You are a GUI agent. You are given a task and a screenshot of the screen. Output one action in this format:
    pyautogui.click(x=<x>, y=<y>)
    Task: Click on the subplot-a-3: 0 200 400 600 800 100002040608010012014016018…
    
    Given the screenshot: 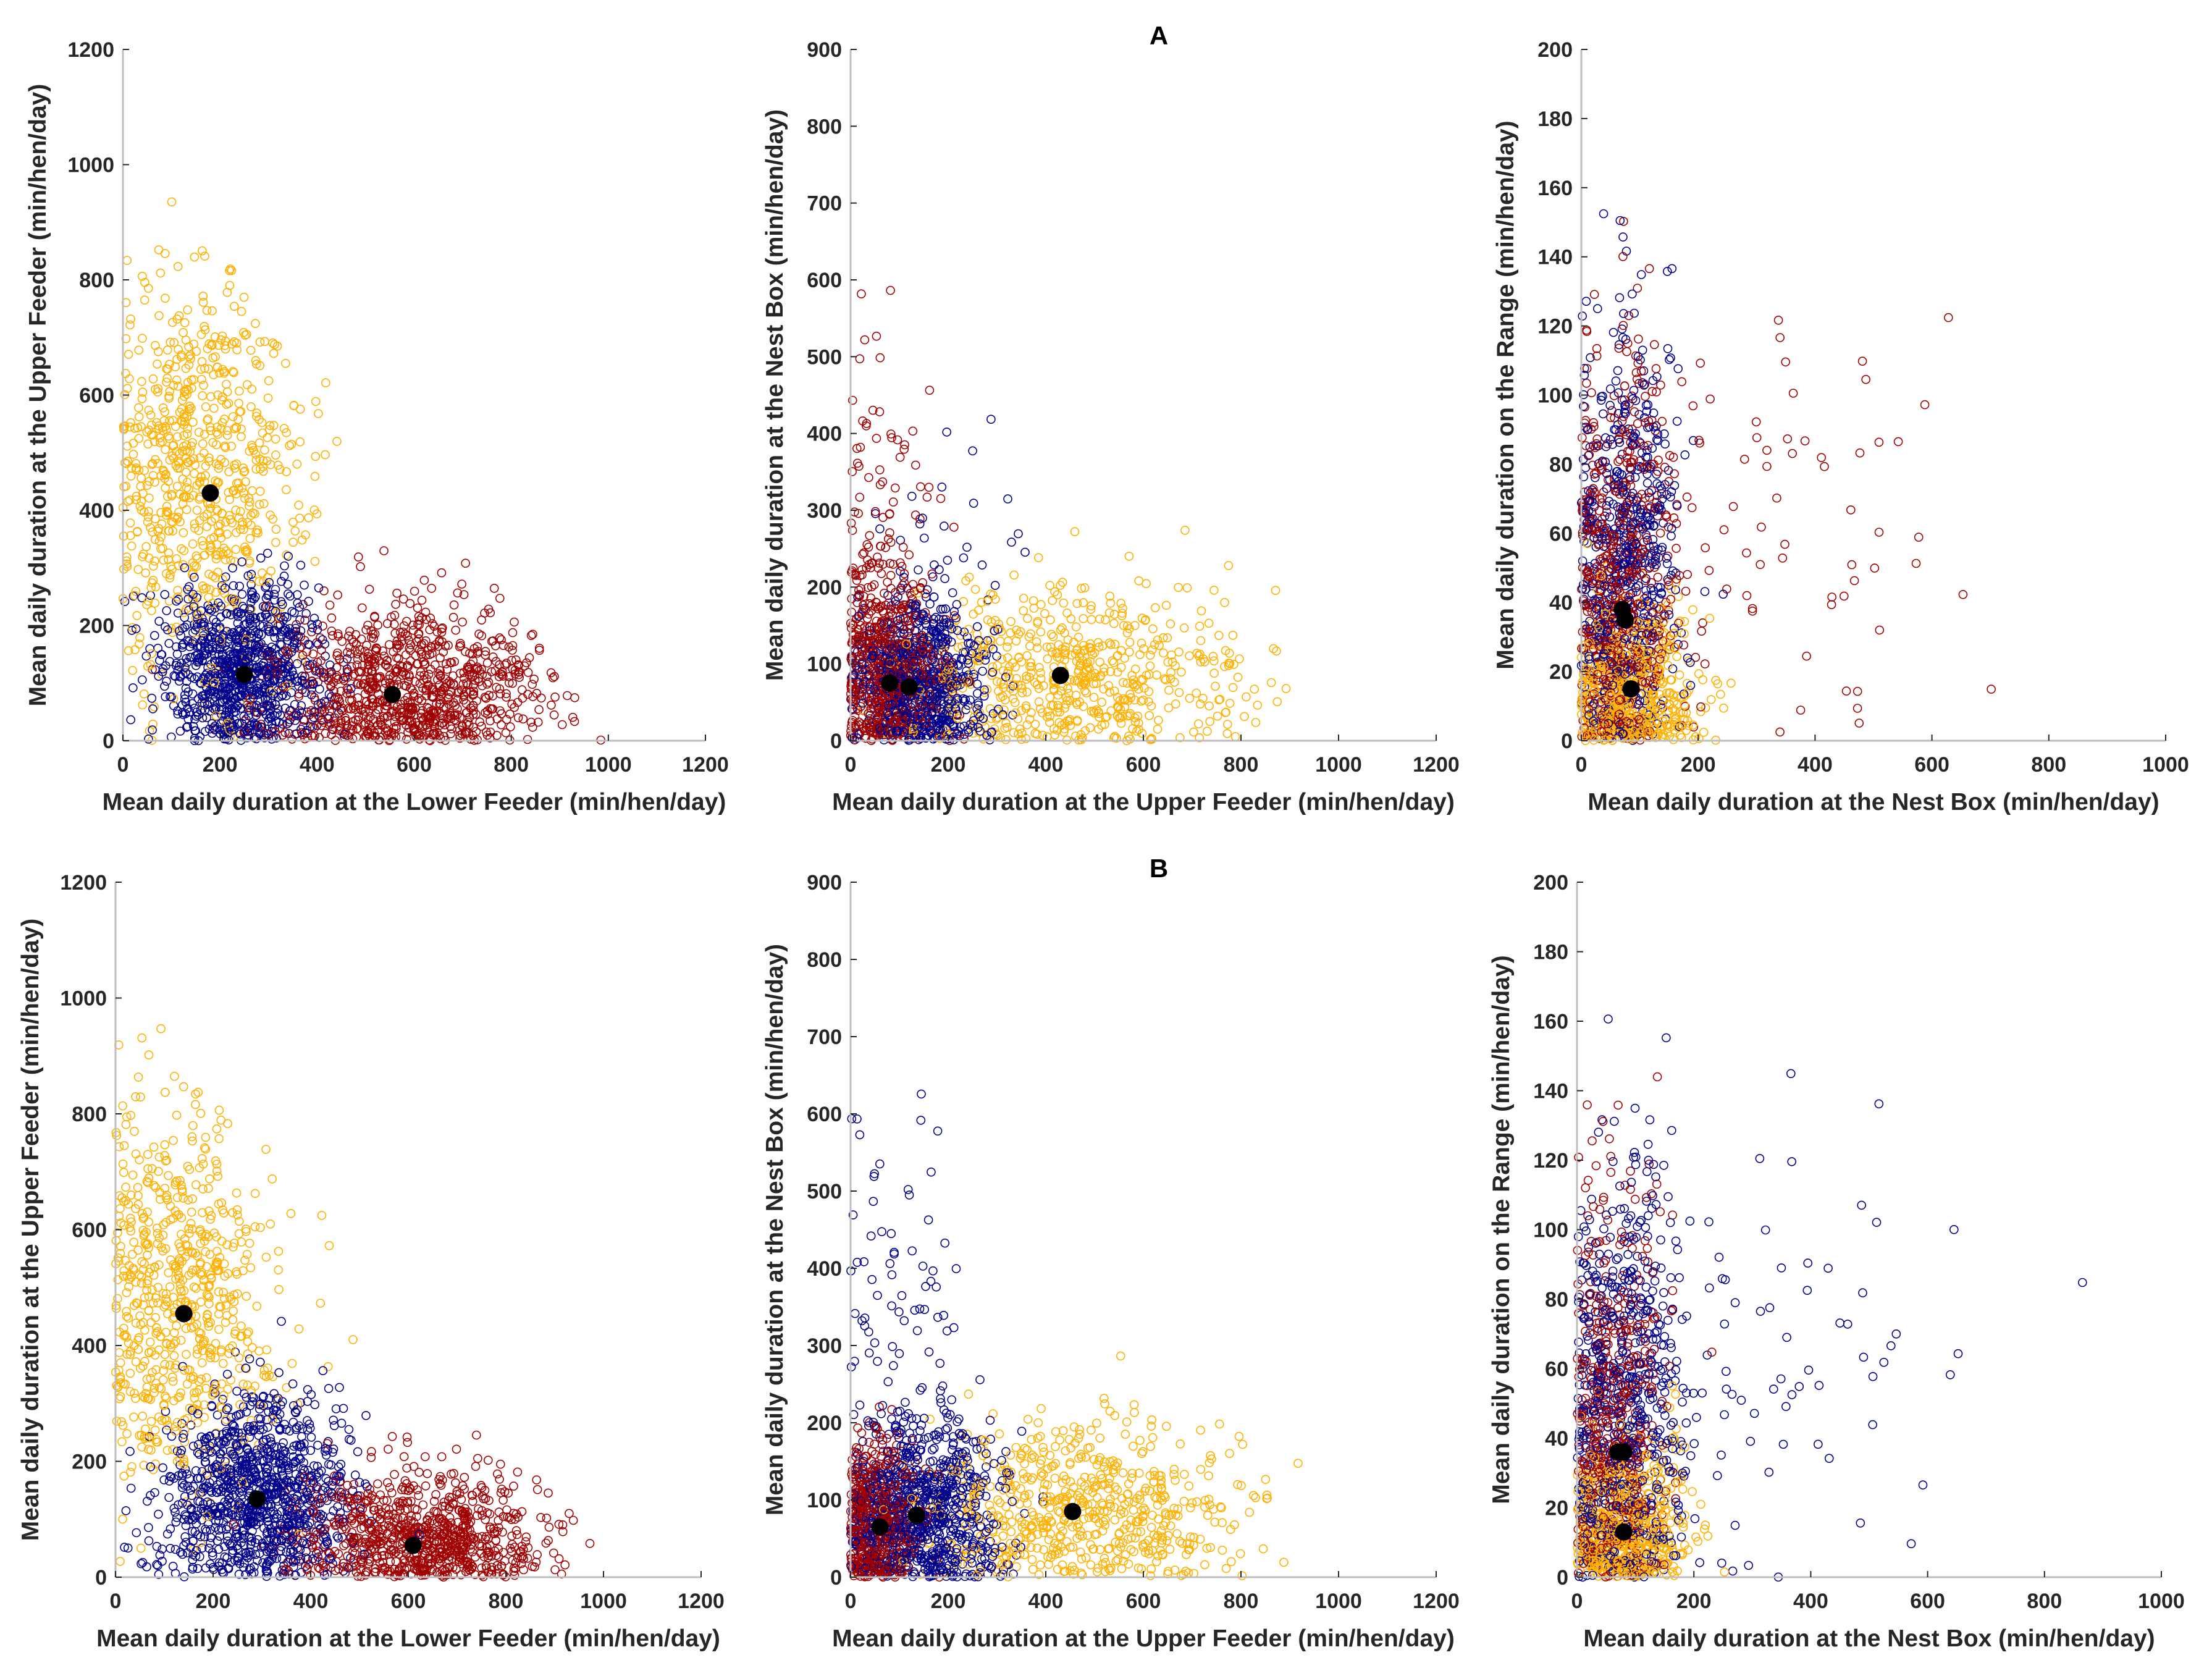 What is the action you would take?
    pyautogui.click(x=1841, y=426)
    